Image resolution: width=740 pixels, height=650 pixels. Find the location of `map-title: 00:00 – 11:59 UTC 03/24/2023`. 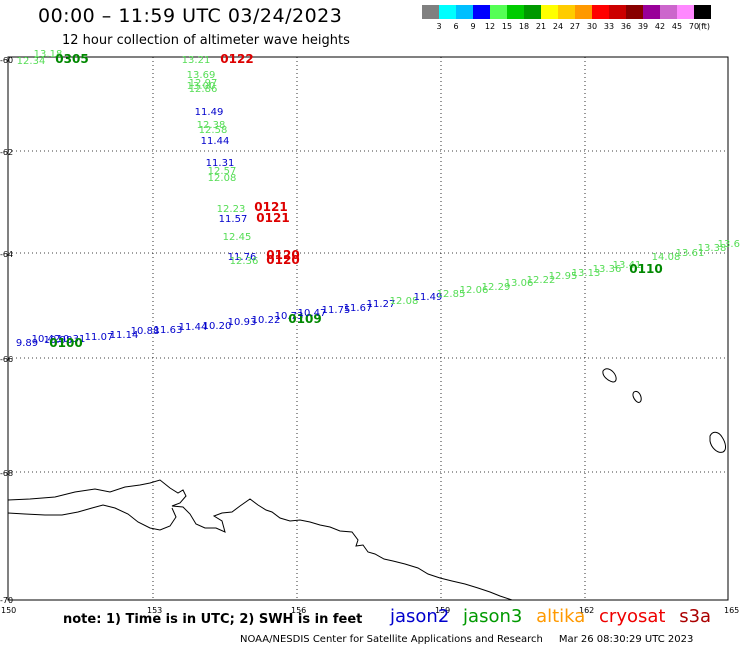

map-title: 00:00 – 11:59 UTC 03/24/2023 is located at coordinates (190, 16).